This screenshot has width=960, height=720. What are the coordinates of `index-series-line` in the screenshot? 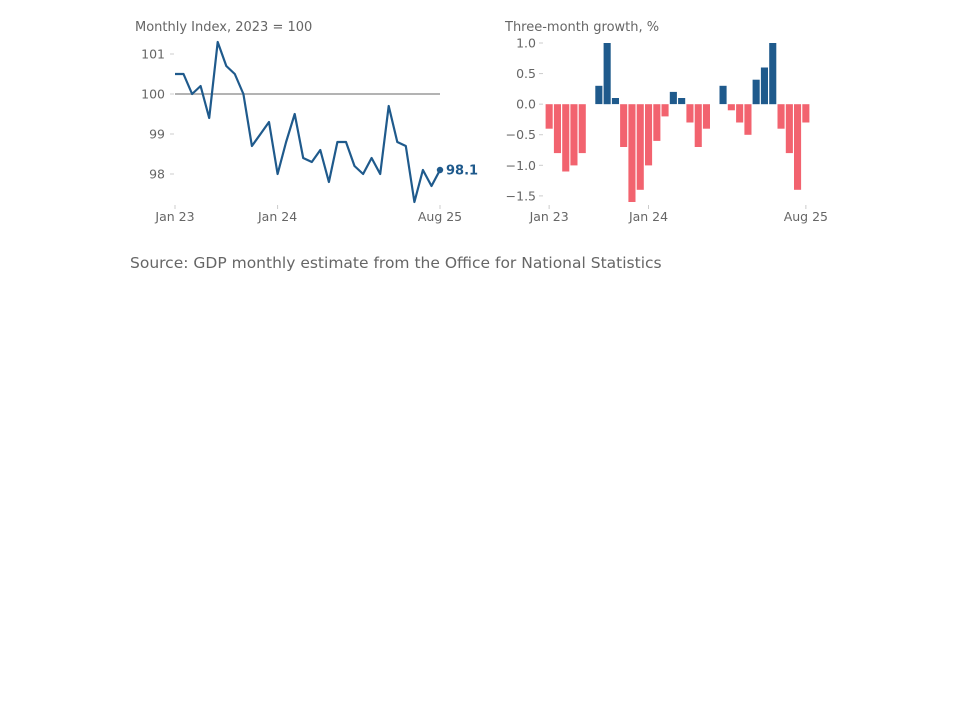 It's located at (308, 122).